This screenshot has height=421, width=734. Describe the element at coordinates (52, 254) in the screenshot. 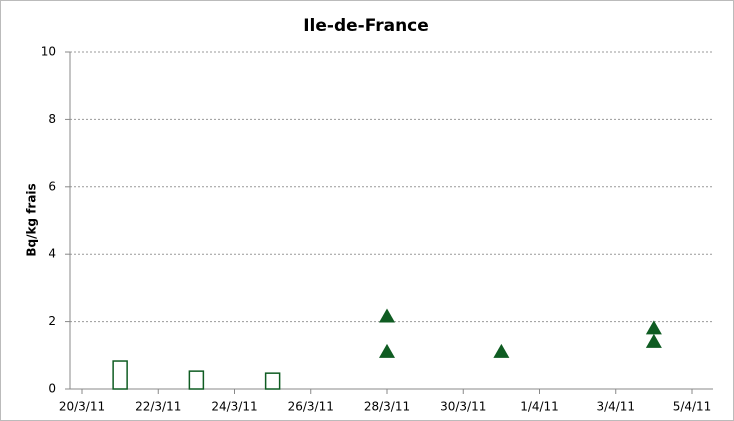

I see `y-tick-label: 4` at that location.